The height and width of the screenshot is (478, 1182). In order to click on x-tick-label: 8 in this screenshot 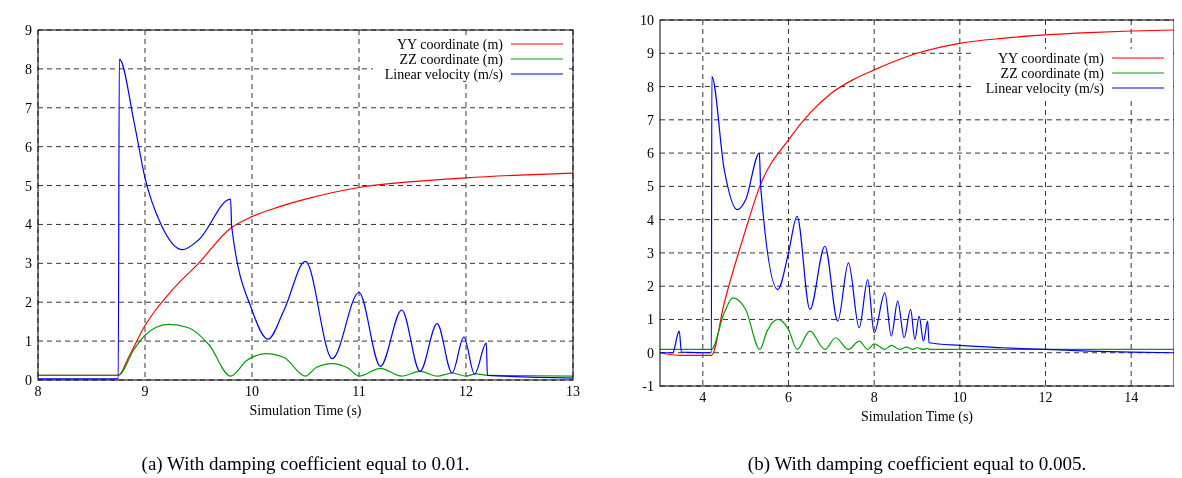, I will do `click(874, 397)`.